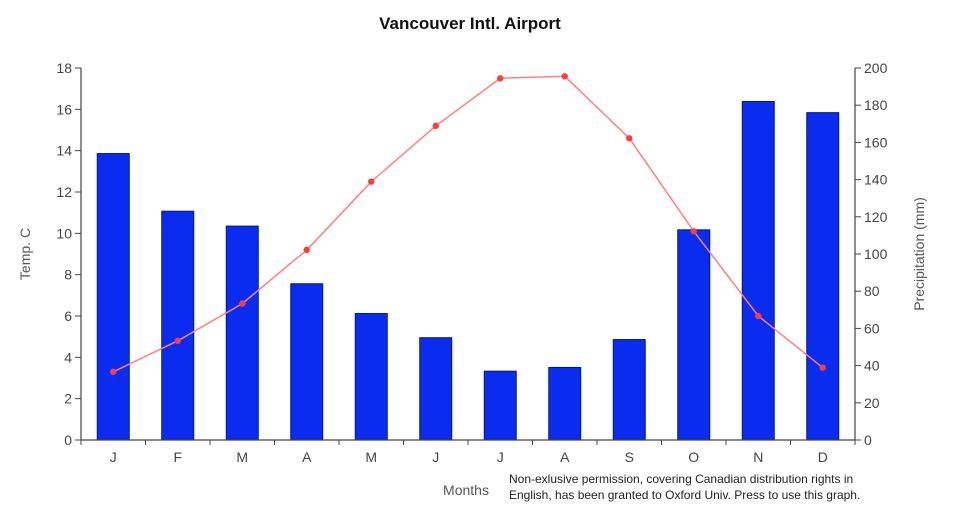 The image size is (973, 513). What do you see at coordinates (629, 457) in the screenshot?
I see `x-tick-label: S` at bounding box center [629, 457].